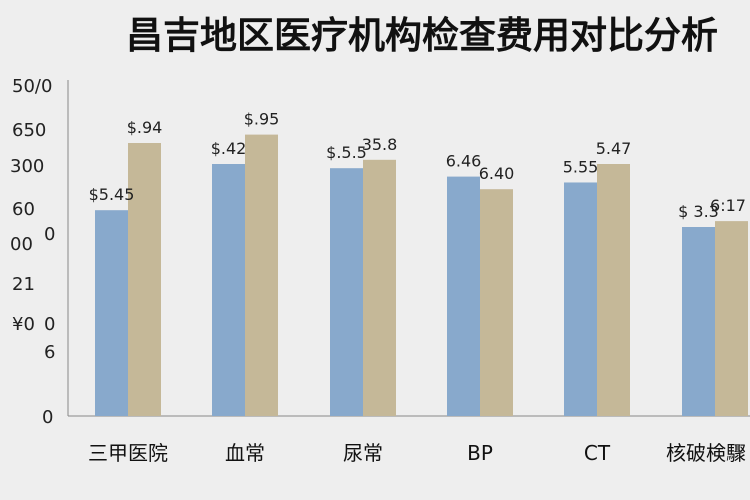  Describe the element at coordinates (23, 209) in the screenshot. I see `y-tick-label: 60` at that location.